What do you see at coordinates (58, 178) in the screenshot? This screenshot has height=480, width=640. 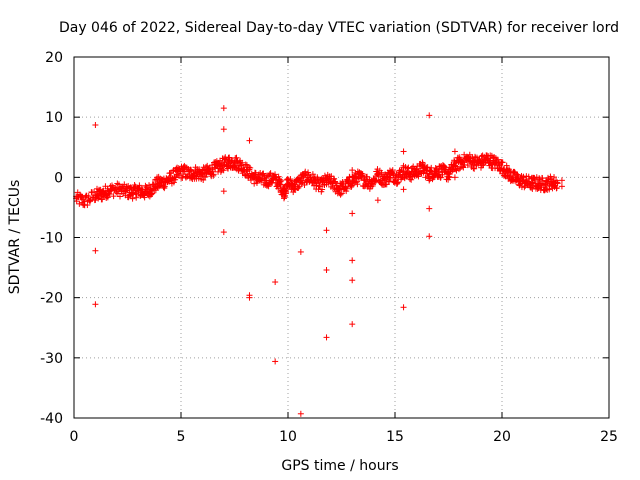 I see `y-tick-label: 0` at bounding box center [58, 178].